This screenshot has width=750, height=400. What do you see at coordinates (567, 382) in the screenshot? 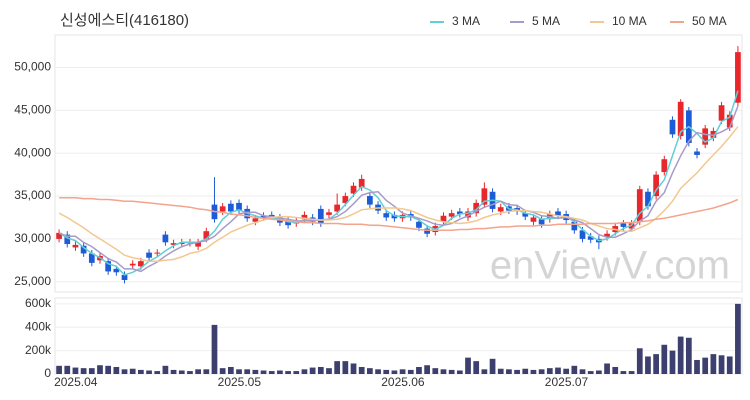
I see `x-tick-label: 2025.07` at bounding box center [567, 382].